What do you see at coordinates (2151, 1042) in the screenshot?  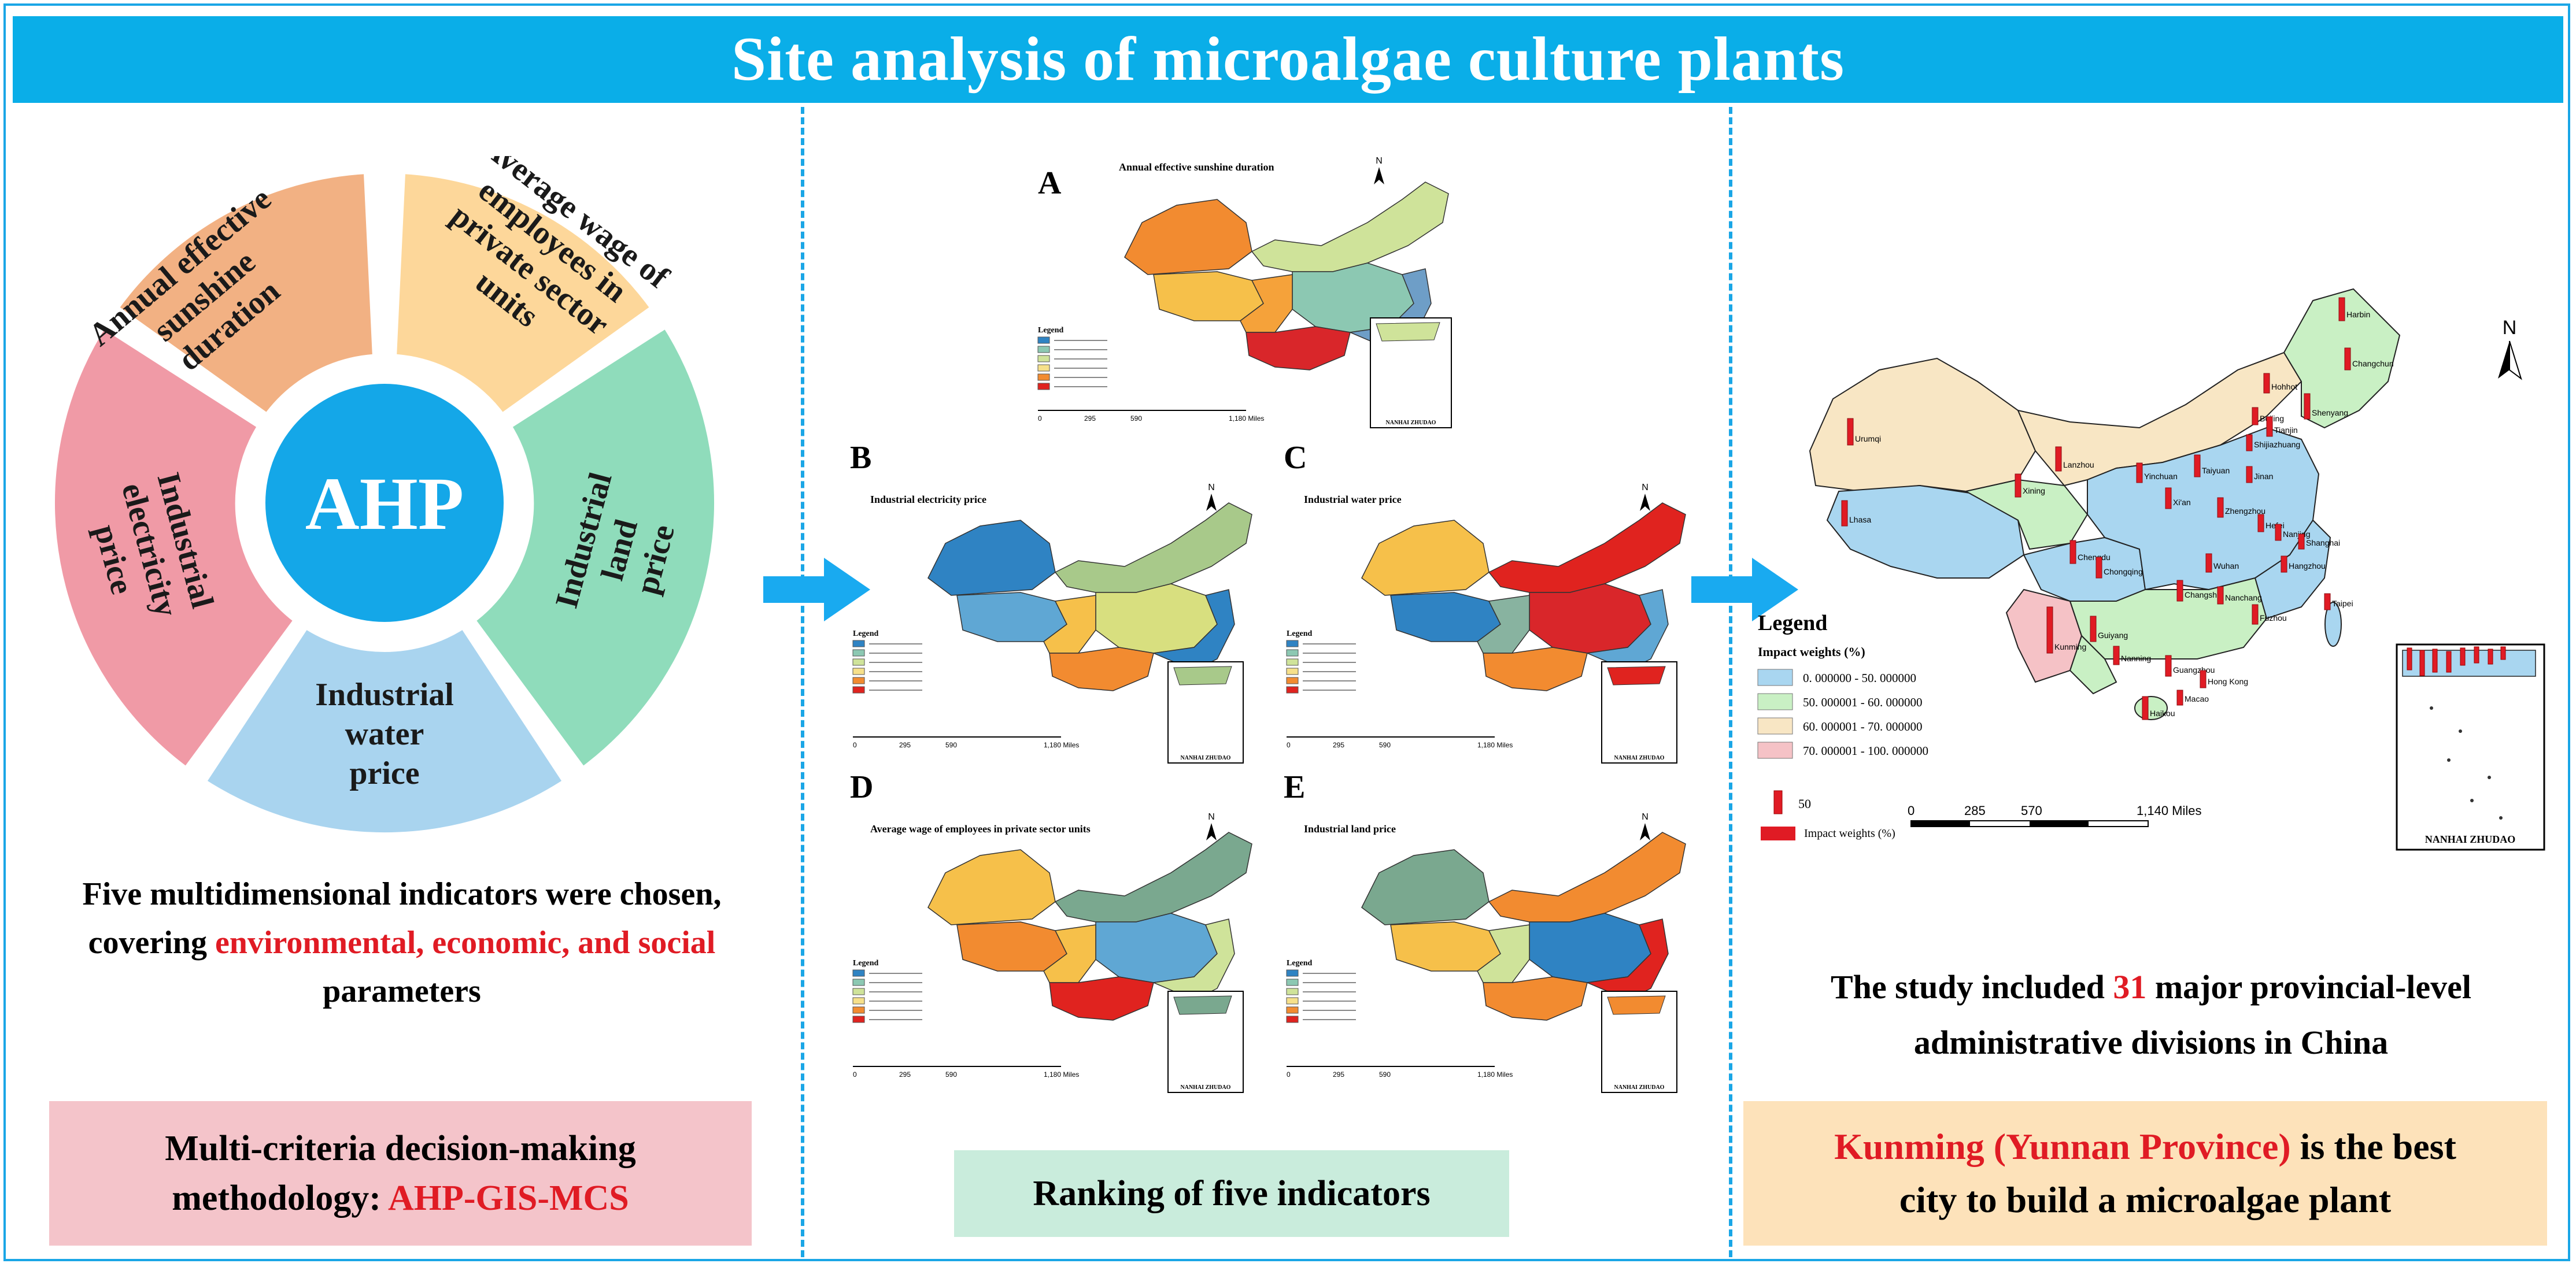 I see `right-caption-line2: administrative divisions in China` at bounding box center [2151, 1042].